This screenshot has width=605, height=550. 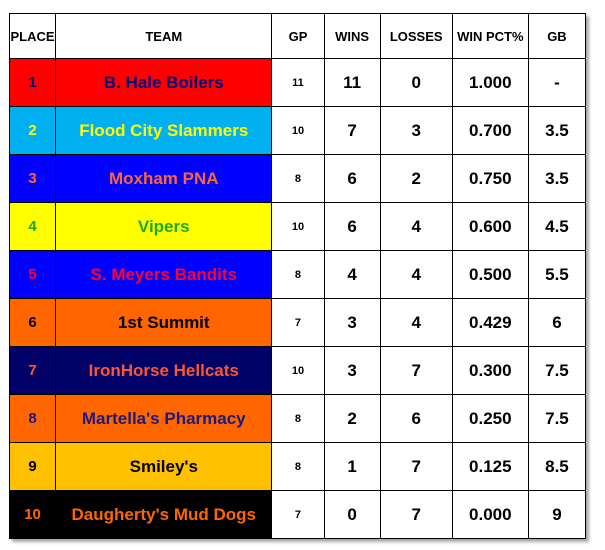 What do you see at coordinates (352, 36) in the screenshot?
I see `header-wins: WINS` at bounding box center [352, 36].